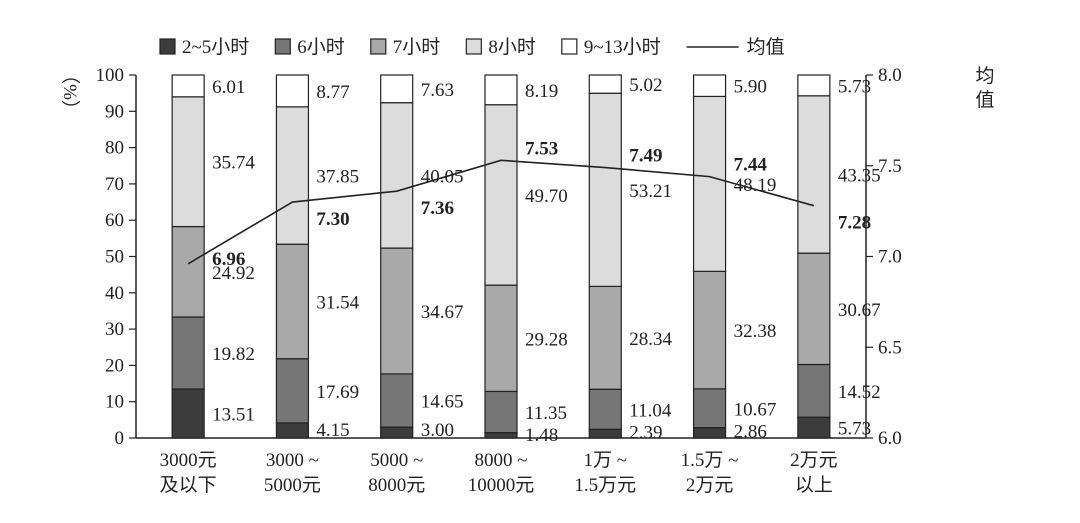 This screenshot has height=523, width=1080. What do you see at coordinates (854, 223) in the screenshot?
I see `mean-value-label: 7.28` at bounding box center [854, 223].